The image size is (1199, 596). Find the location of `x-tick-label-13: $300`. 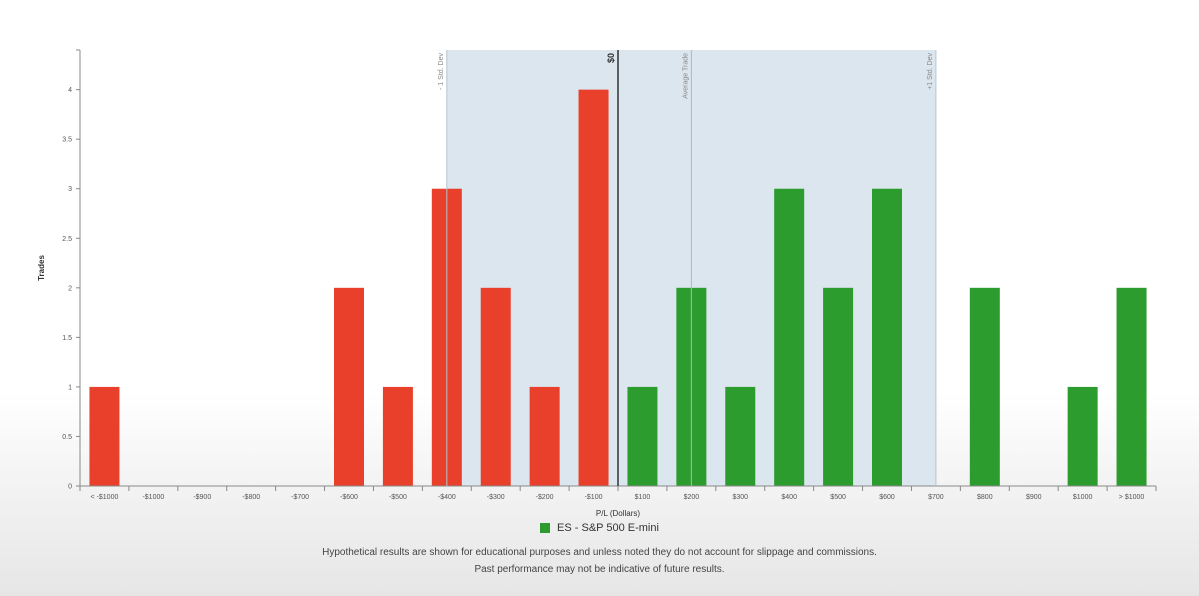

x-tick-label-13: $300 is located at coordinates (740, 497).